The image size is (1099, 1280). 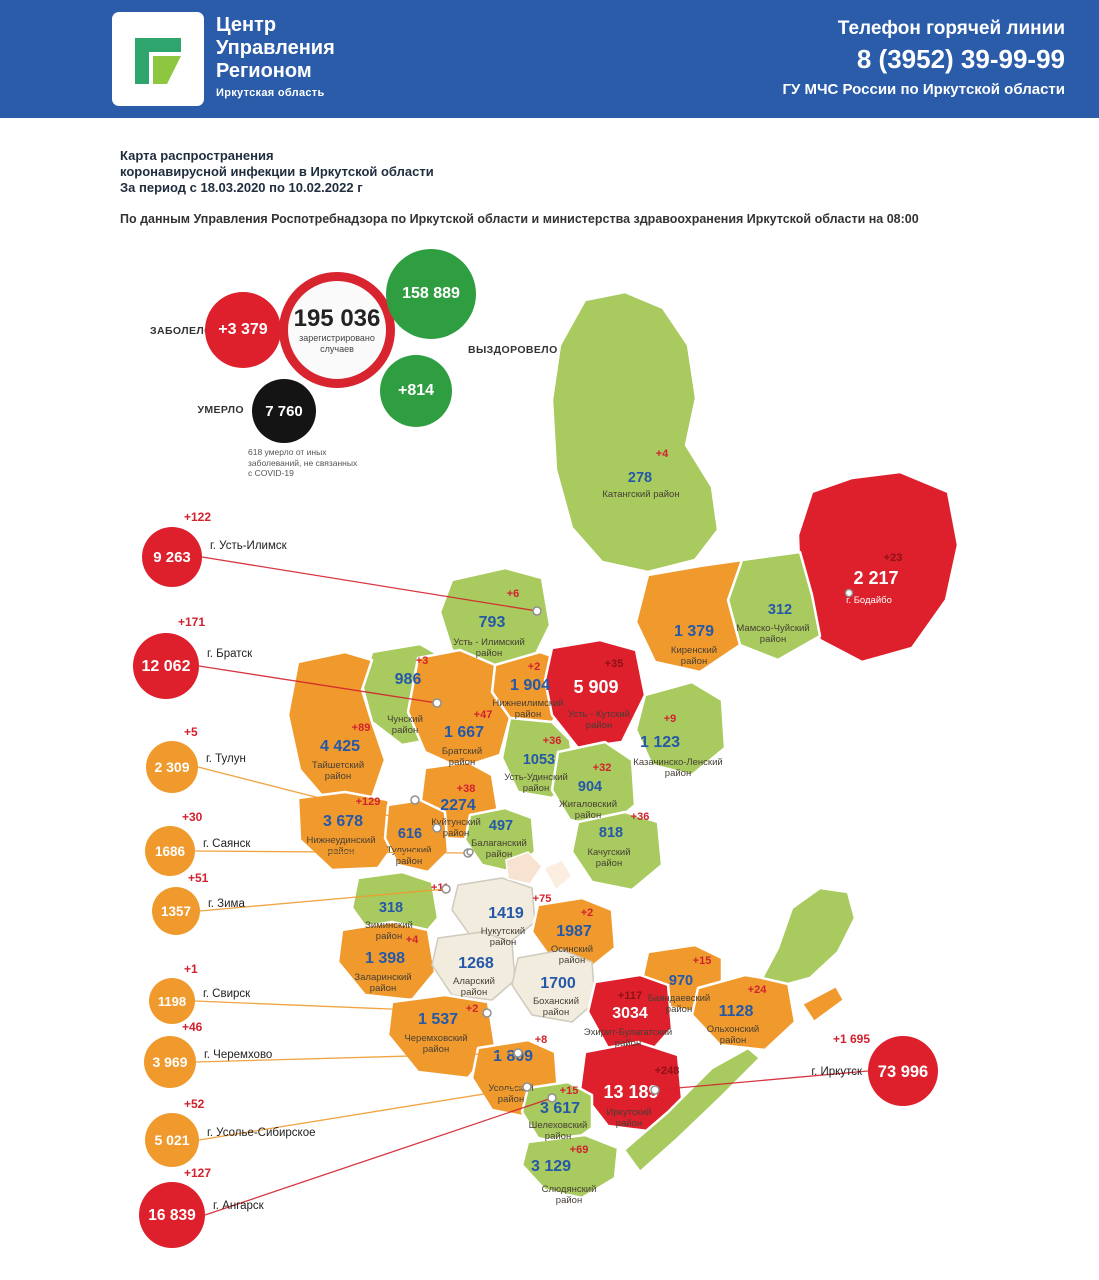 I want to click on city-value: 2 309, so click(x=171, y=767).